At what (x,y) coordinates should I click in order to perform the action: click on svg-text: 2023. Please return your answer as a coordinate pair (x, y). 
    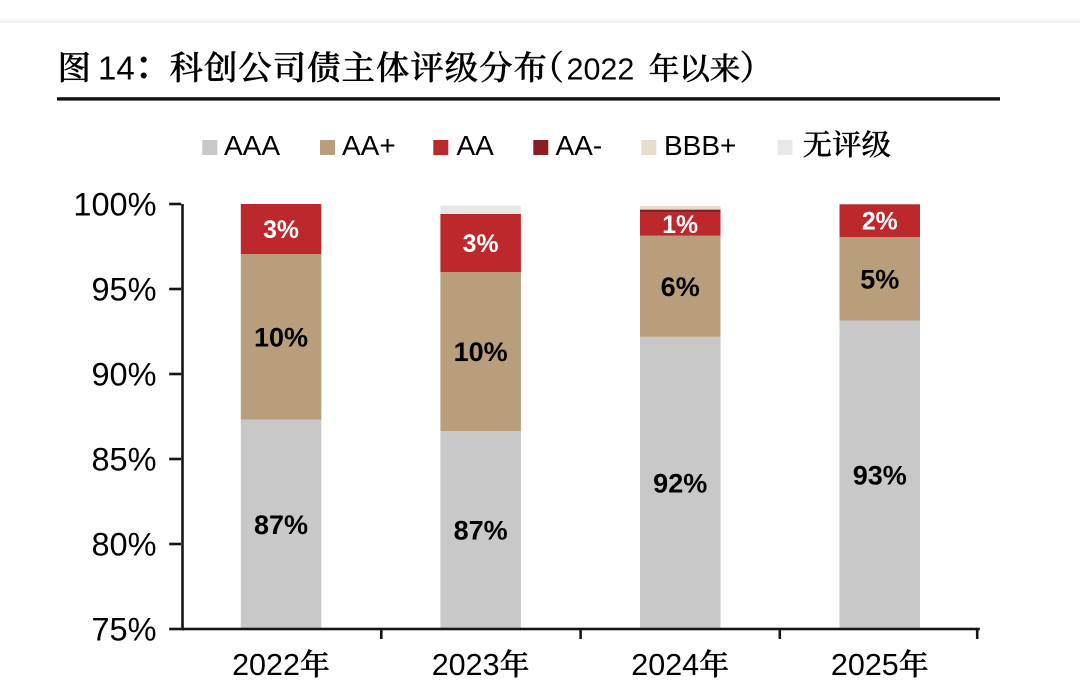
    Looking at the image, I should click on (466, 665).